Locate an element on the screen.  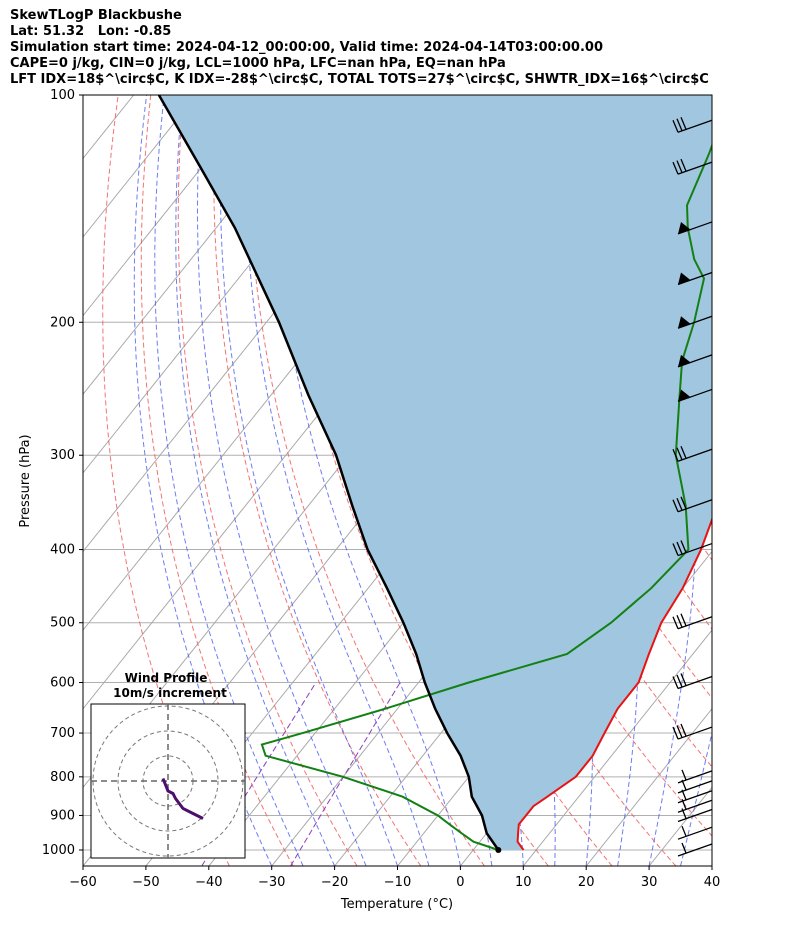
x-tick-label: −30 is located at coordinates (271, 882).